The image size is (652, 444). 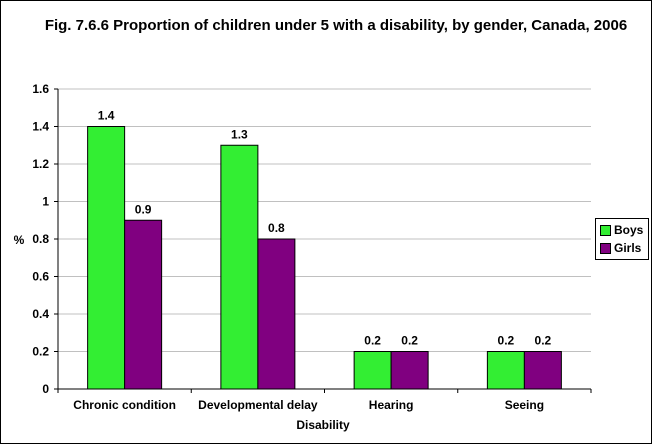 I want to click on legend-item-boys: Boys, so click(x=621, y=230).